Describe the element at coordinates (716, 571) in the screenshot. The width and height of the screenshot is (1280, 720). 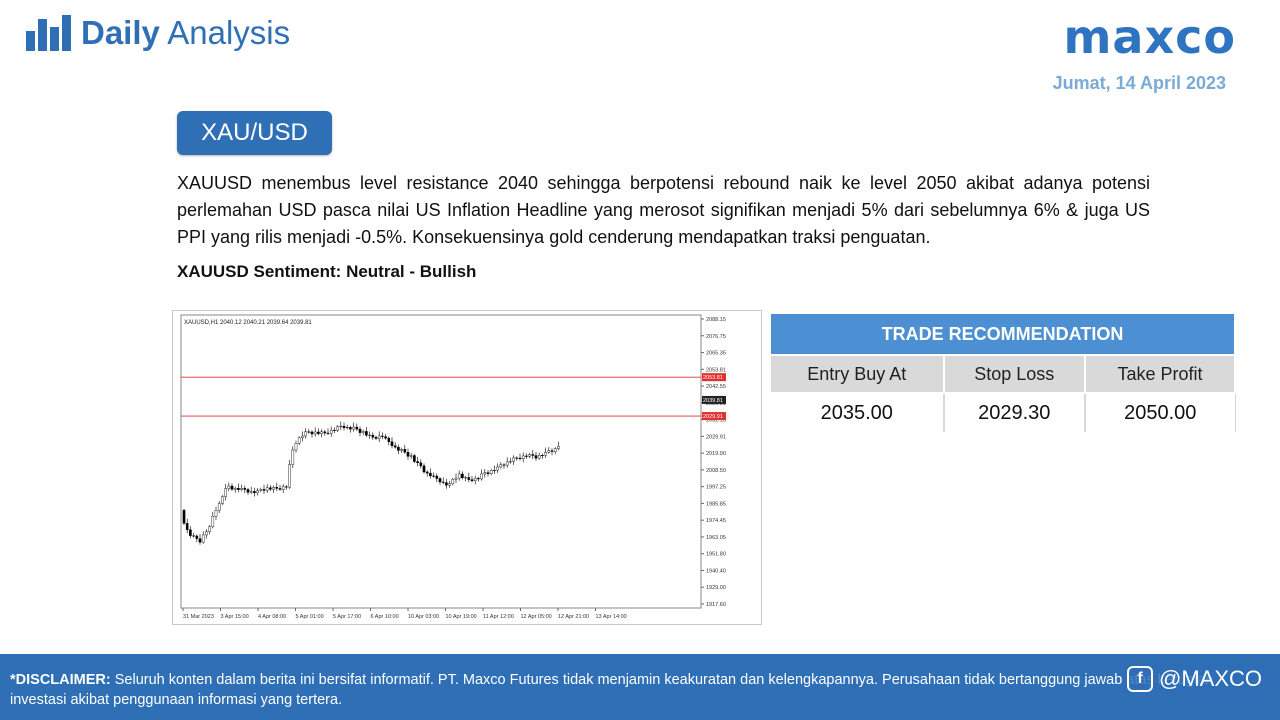
I see `y-tick-label: 1940.40` at that location.